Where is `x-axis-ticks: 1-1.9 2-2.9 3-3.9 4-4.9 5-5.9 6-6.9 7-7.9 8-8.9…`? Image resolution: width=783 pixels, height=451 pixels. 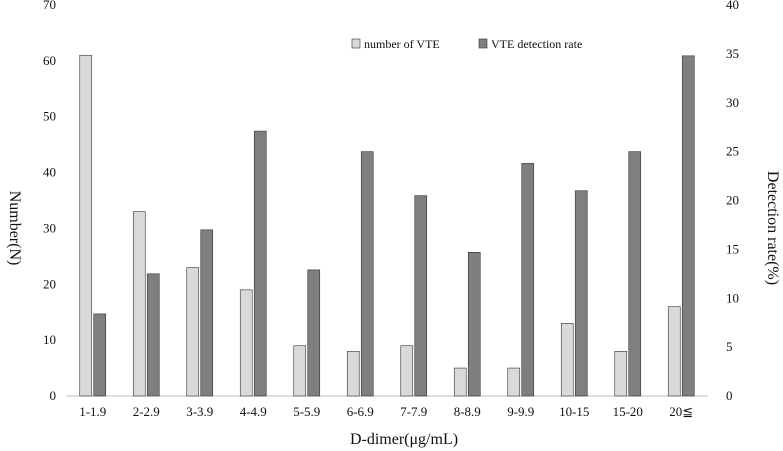
x-axis-ticks: 1-1.9 2-2.9 3-3.9 4-4.9 5-5.9 6-6.9 7-7.9 8-8.9… is located at coordinates (386, 411).